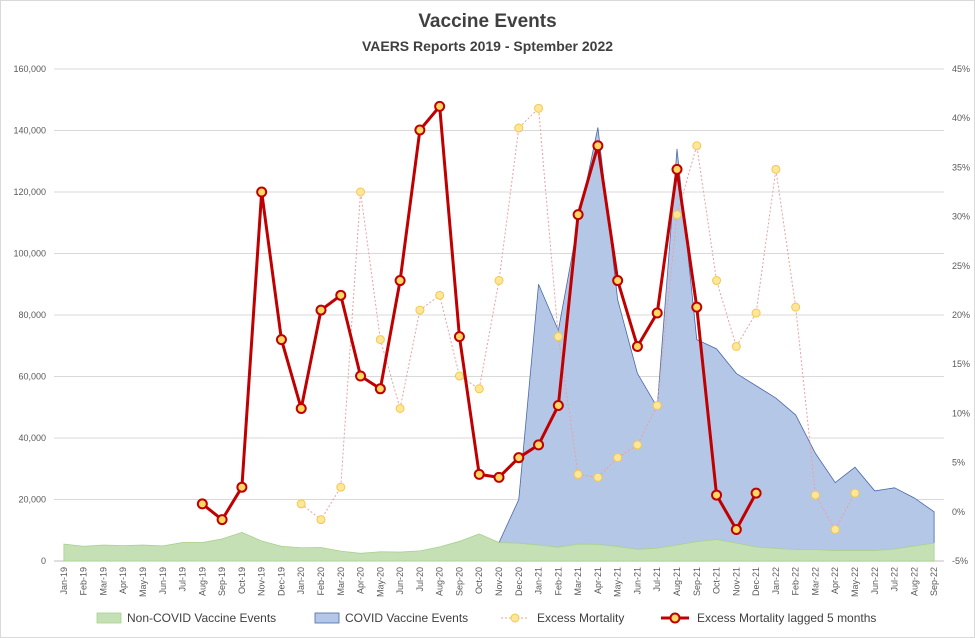 The width and height of the screenshot is (975, 638). Describe the element at coordinates (262, 581) in the screenshot. I see `x-tick-label: Nov-19` at that location.